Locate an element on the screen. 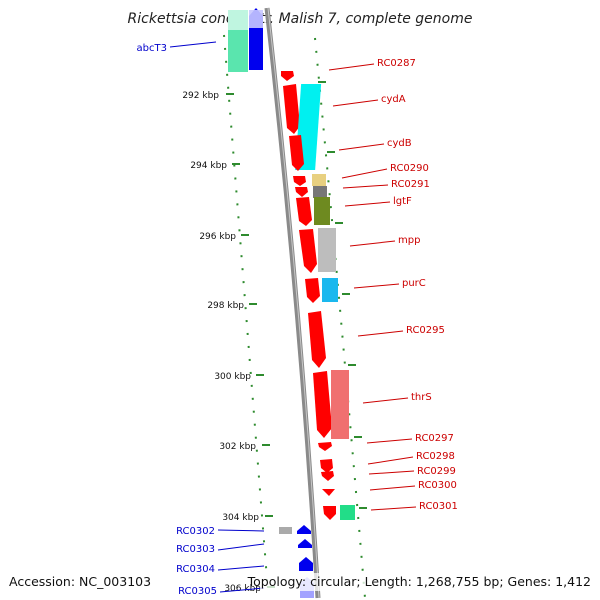 The image size is (600, 600). gene-label-rc0302: RC0302 is located at coordinates (195, 531).